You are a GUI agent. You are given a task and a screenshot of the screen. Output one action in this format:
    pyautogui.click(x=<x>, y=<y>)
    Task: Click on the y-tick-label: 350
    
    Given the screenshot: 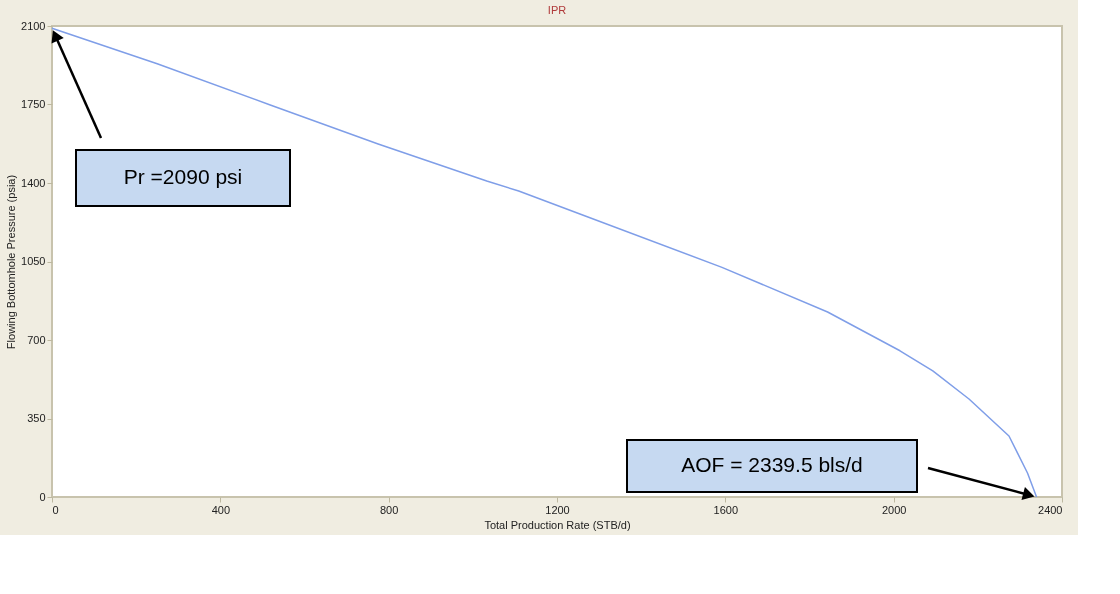 What is the action you would take?
    pyautogui.click(x=36, y=418)
    